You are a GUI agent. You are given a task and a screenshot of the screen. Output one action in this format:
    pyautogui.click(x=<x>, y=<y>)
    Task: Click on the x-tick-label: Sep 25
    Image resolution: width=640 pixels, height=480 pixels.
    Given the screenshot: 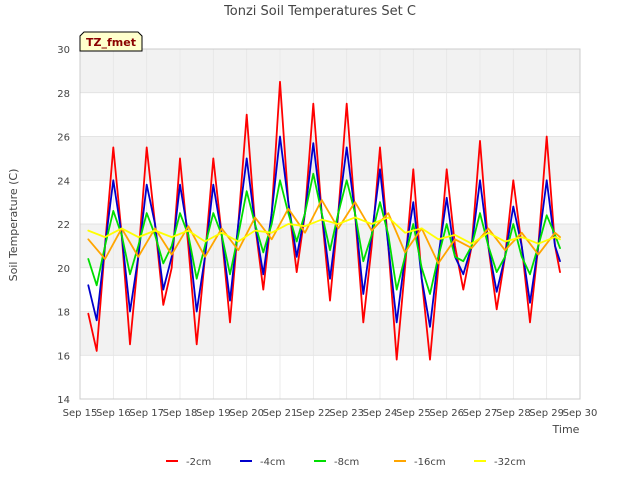 What is the action you would take?
    pyautogui.click(x=413, y=413)
    